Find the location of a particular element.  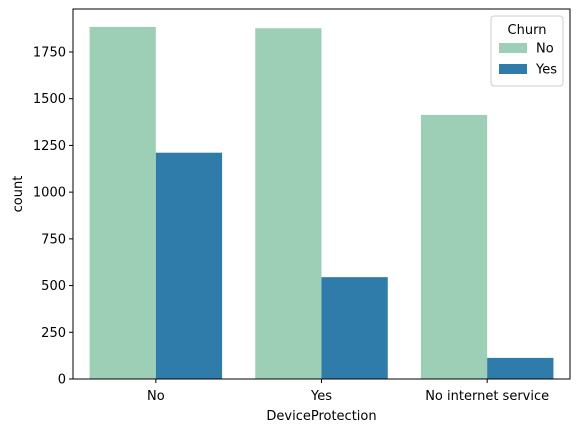

y-tick-label: 1250 is located at coordinates (49, 146).